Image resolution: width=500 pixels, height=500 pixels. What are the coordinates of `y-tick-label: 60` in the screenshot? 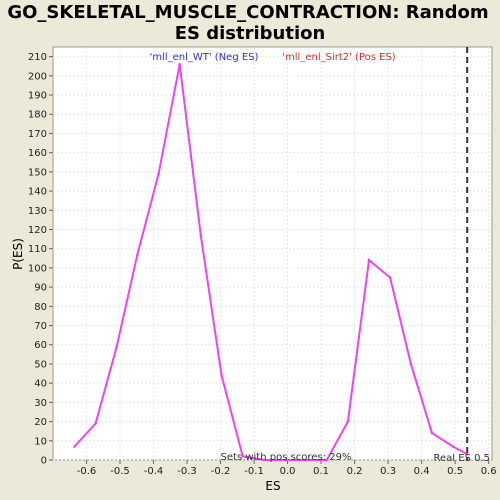 It's located at (40, 345).